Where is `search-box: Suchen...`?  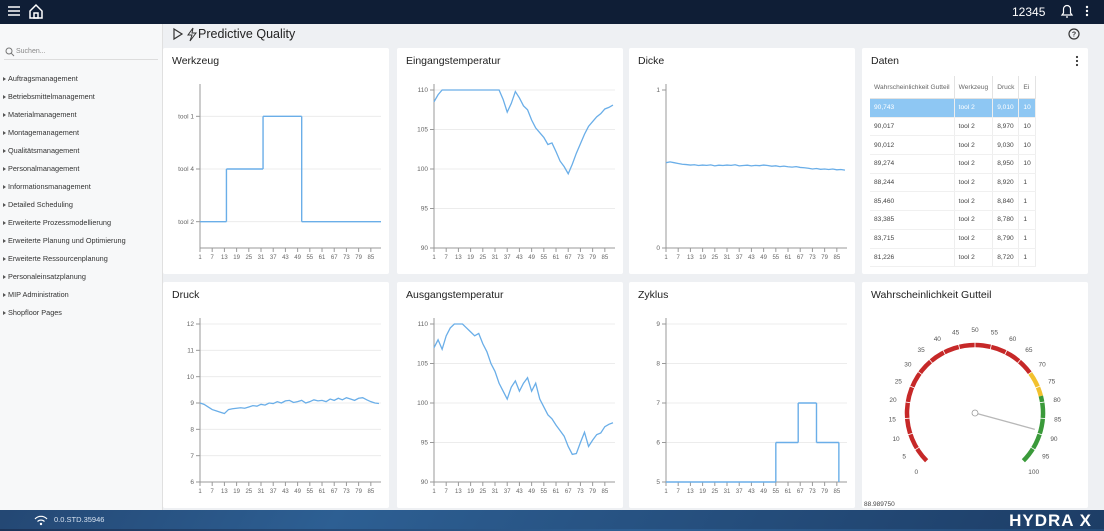 search-box: Suchen... is located at coordinates (81, 52).